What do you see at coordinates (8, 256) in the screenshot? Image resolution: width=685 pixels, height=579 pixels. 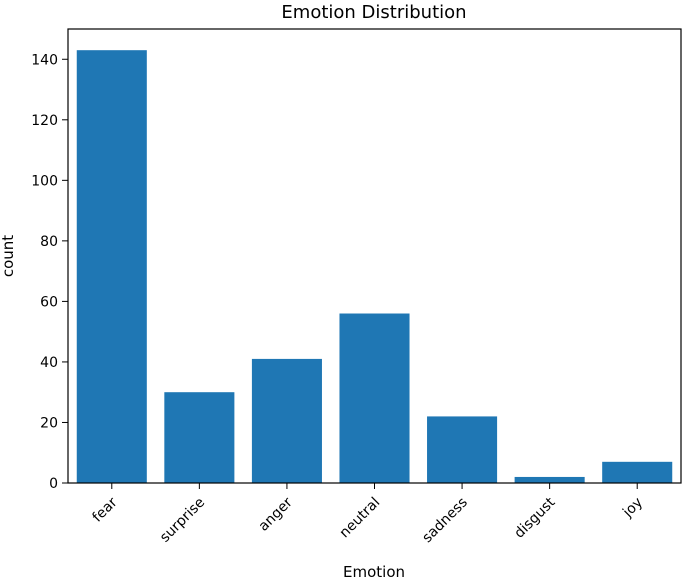 I see `y-axis-label: count` at bounding box center [8, 256].